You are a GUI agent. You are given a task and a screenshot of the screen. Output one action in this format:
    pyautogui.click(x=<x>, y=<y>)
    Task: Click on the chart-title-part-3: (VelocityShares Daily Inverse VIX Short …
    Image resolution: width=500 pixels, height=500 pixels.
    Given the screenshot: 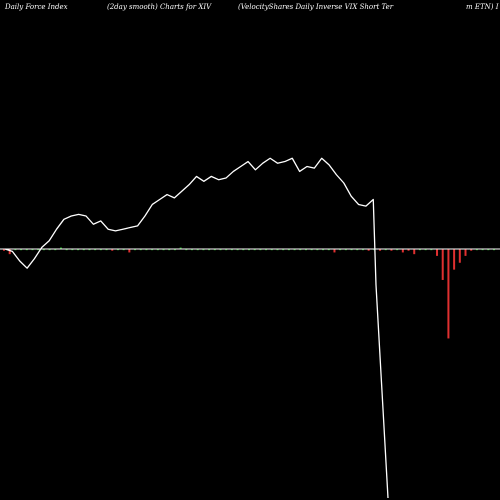 What is the action you would take?
    pyautogui.click(x=316, y=7)
    